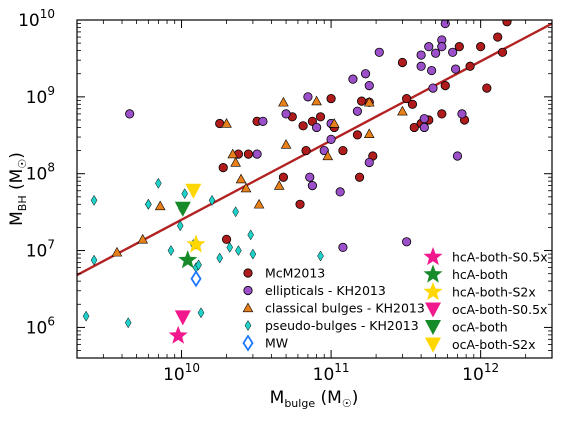 The image size is (562, 421). Describe the element at coordinates (480, 373) in the screenshot. I see `x-tick-label: 1012` at that location.